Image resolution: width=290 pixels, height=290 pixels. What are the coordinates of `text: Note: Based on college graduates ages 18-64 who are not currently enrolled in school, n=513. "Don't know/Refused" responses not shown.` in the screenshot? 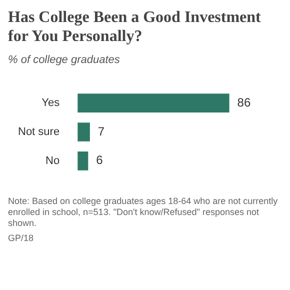 It's located at (143, 212).